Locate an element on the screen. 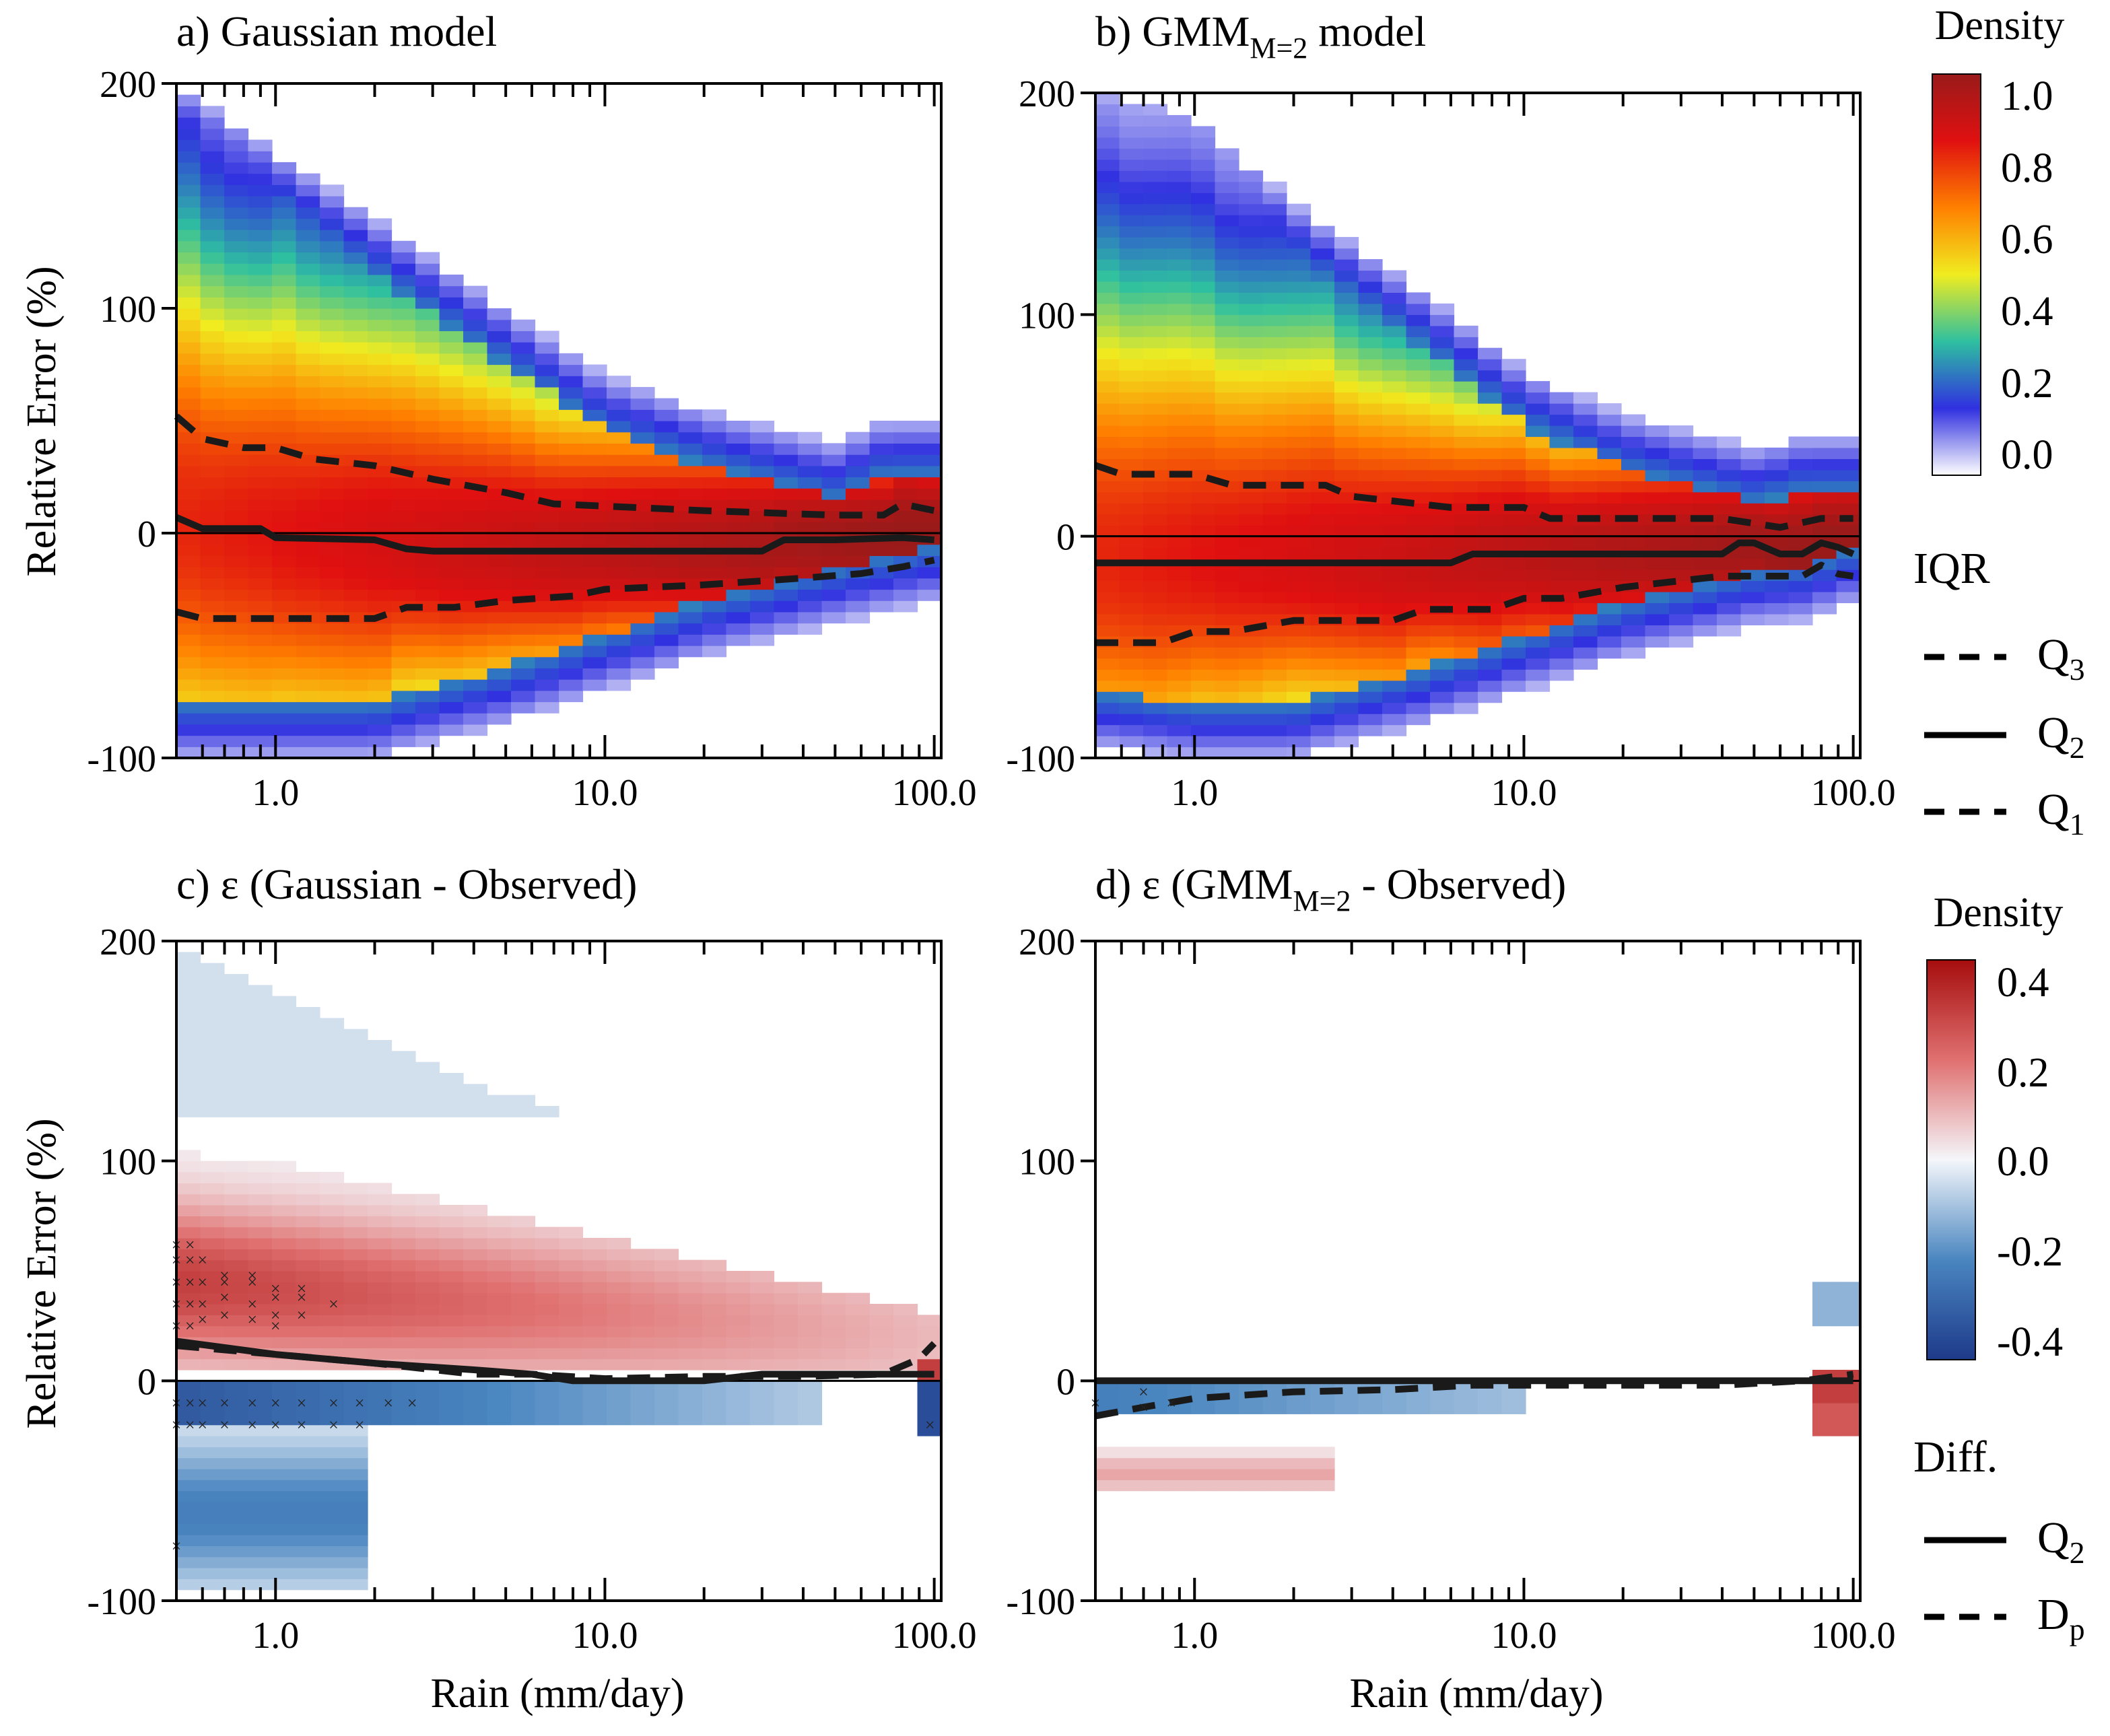 The height and width of the screenshot is (1736, 2110). significance-marker: × is located at coordinates (190, 1304).